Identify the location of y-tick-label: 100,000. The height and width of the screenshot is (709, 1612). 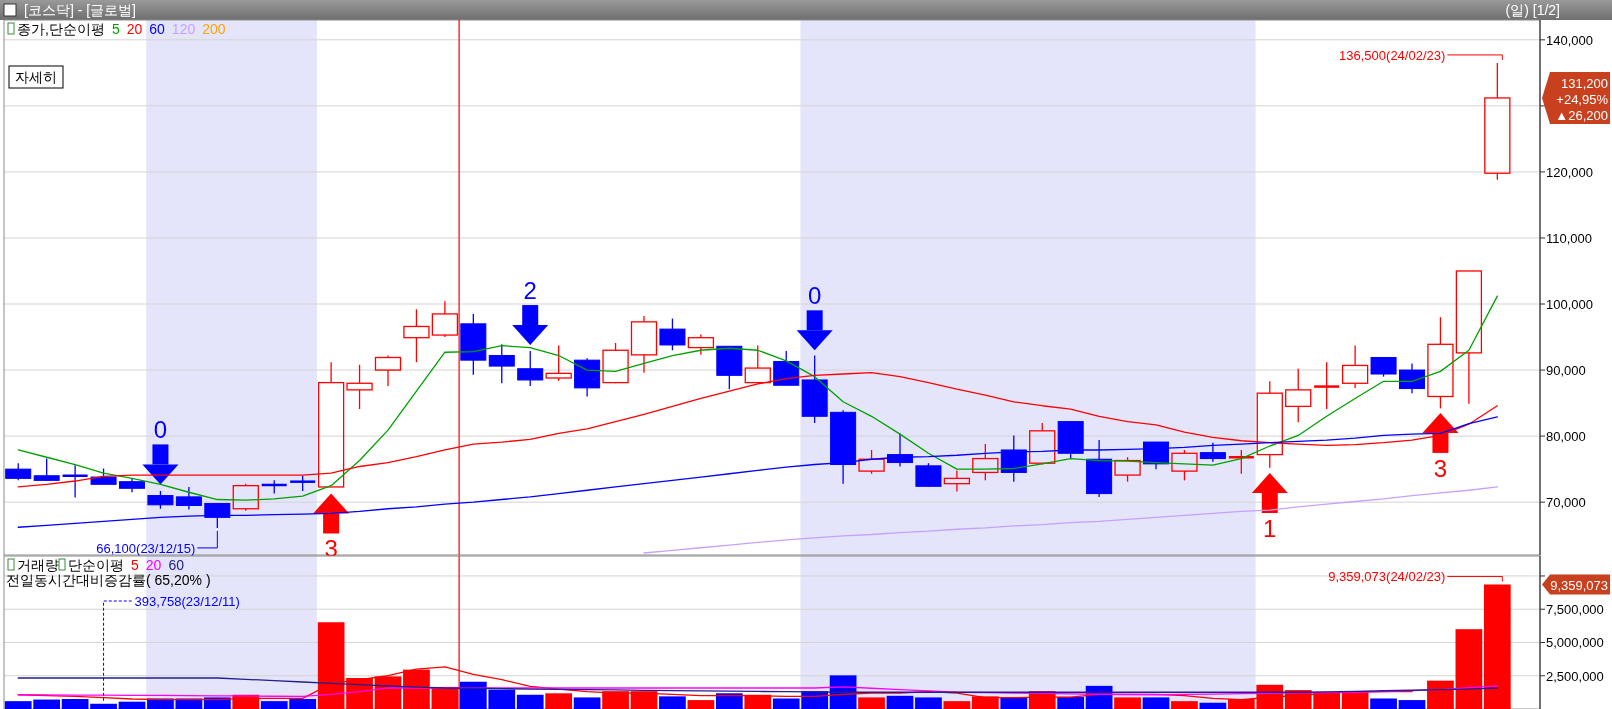
(1569, 305).